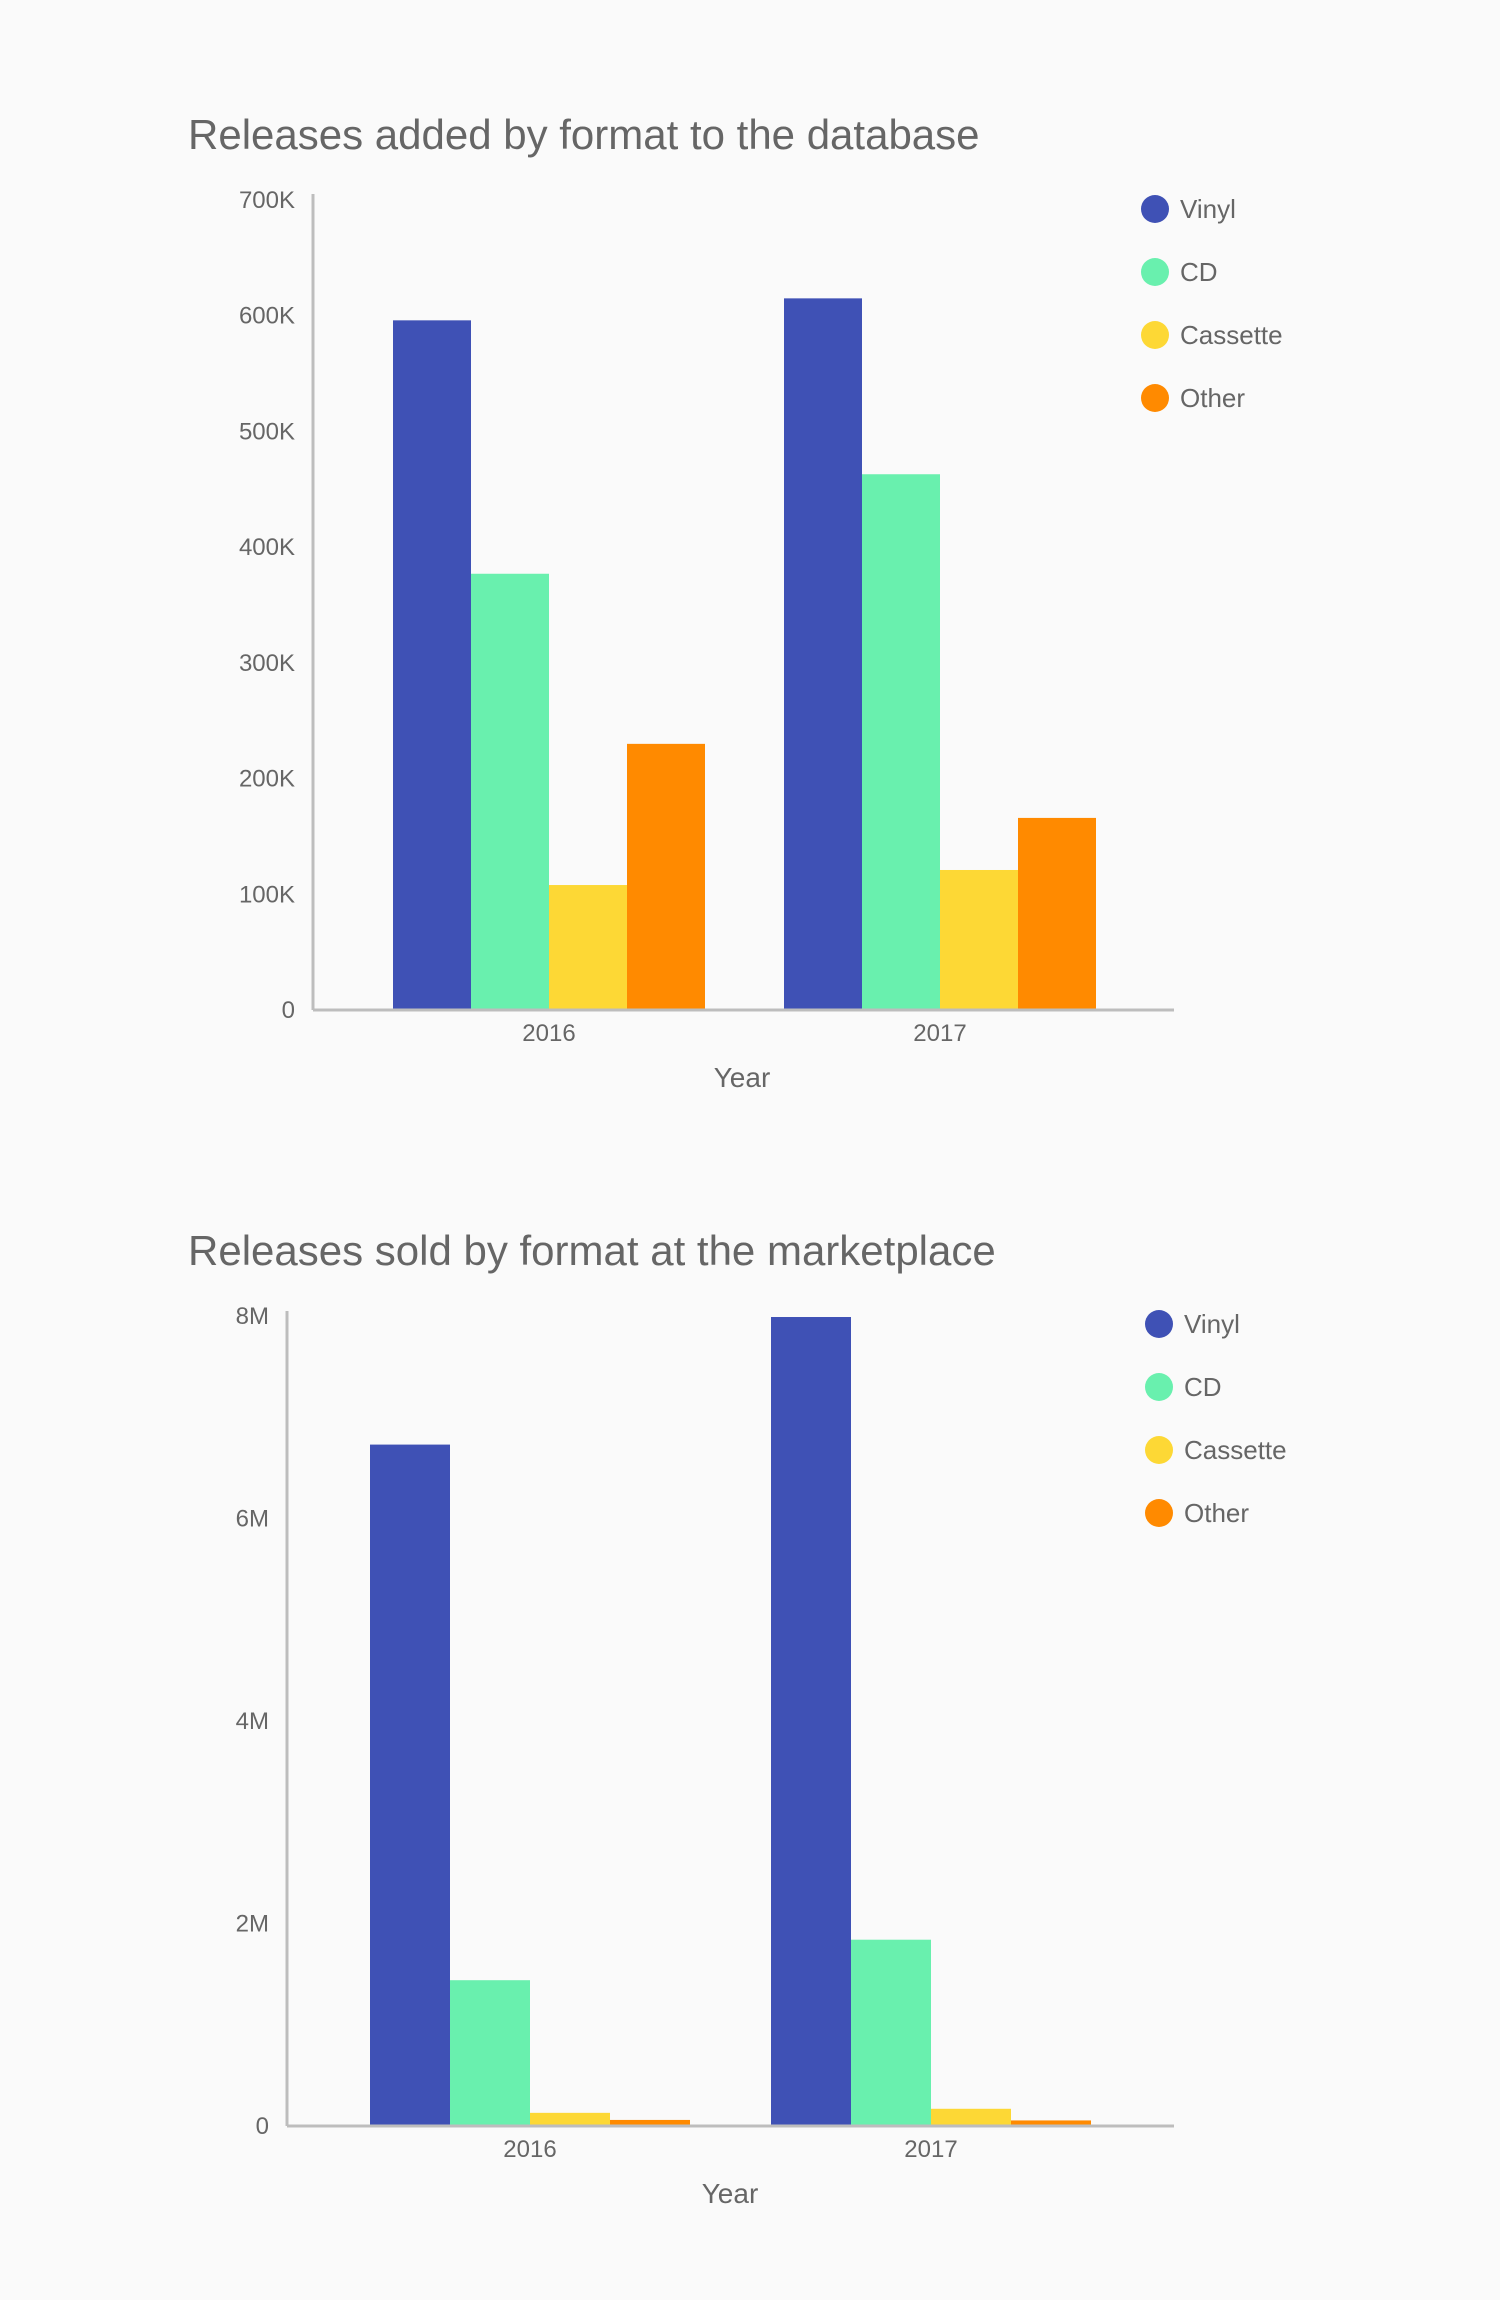  I want to click on y-tick-label: 600K, so click(267, 316).